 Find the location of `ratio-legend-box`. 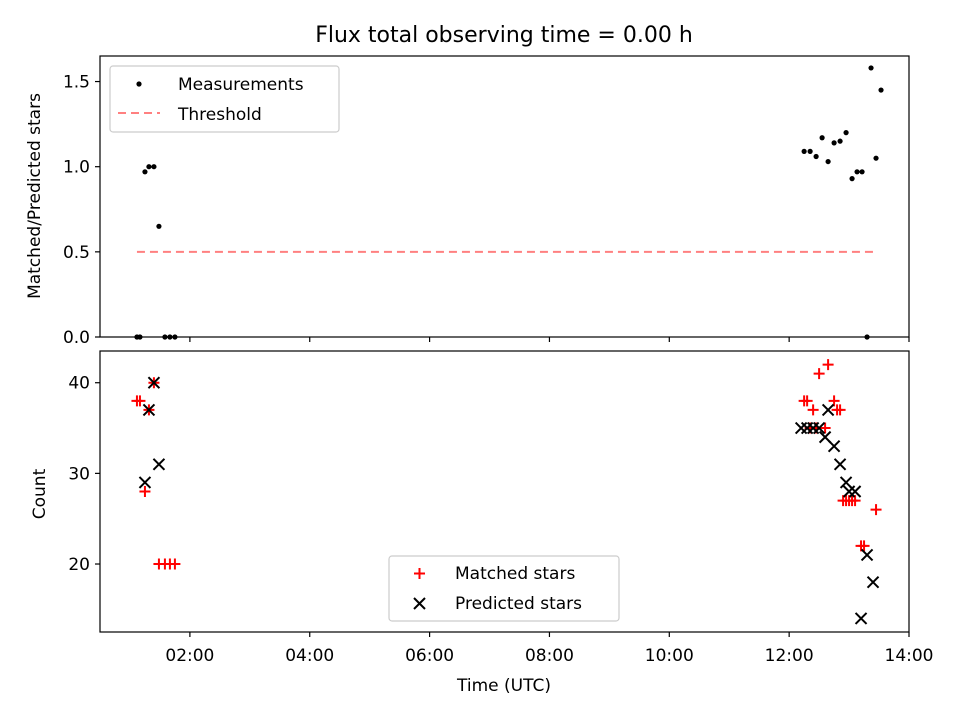

ratio-legend-box is located at coordinates (224, 99).